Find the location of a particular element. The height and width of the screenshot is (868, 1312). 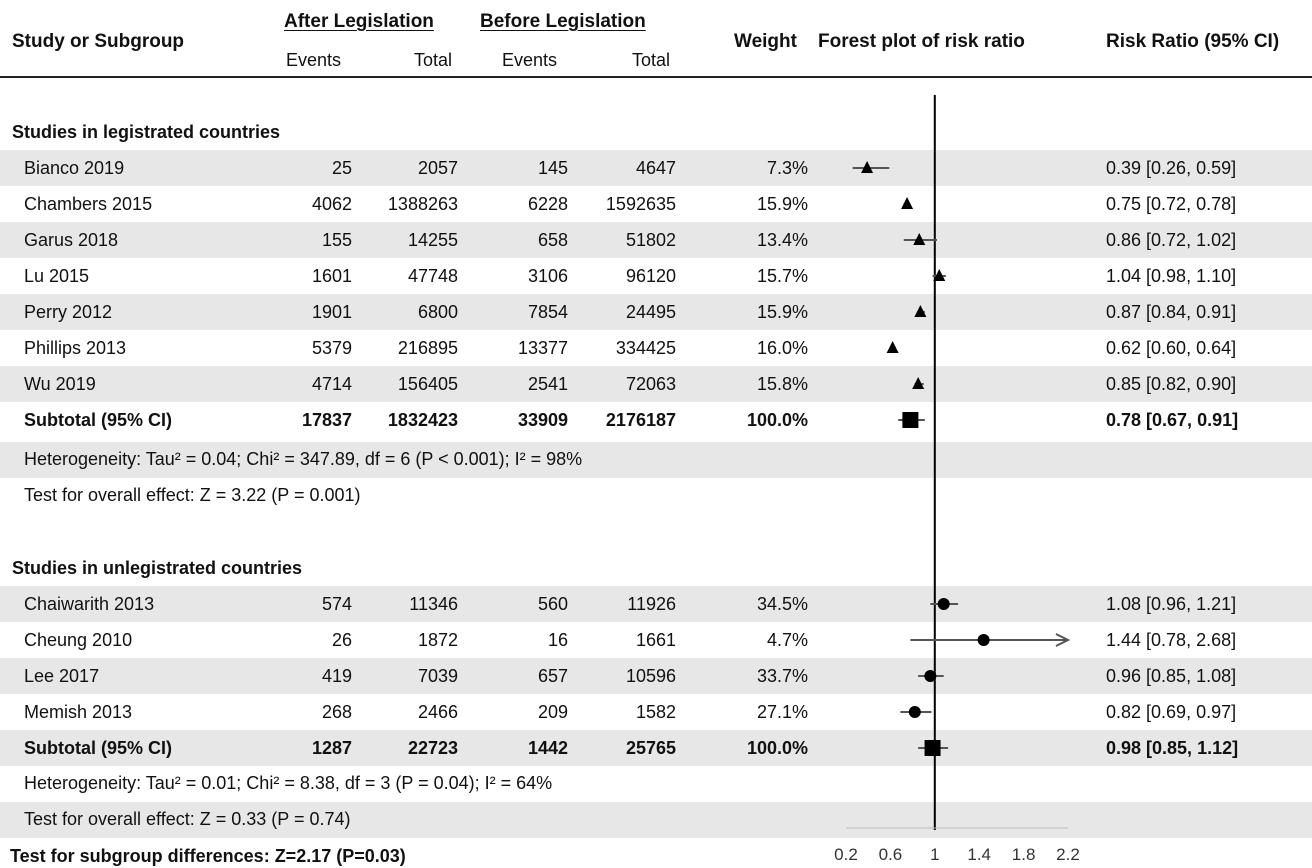

risk-ratio-ci: 0.78 [0.67, 0.91] is located at coordinates (1172, 420).